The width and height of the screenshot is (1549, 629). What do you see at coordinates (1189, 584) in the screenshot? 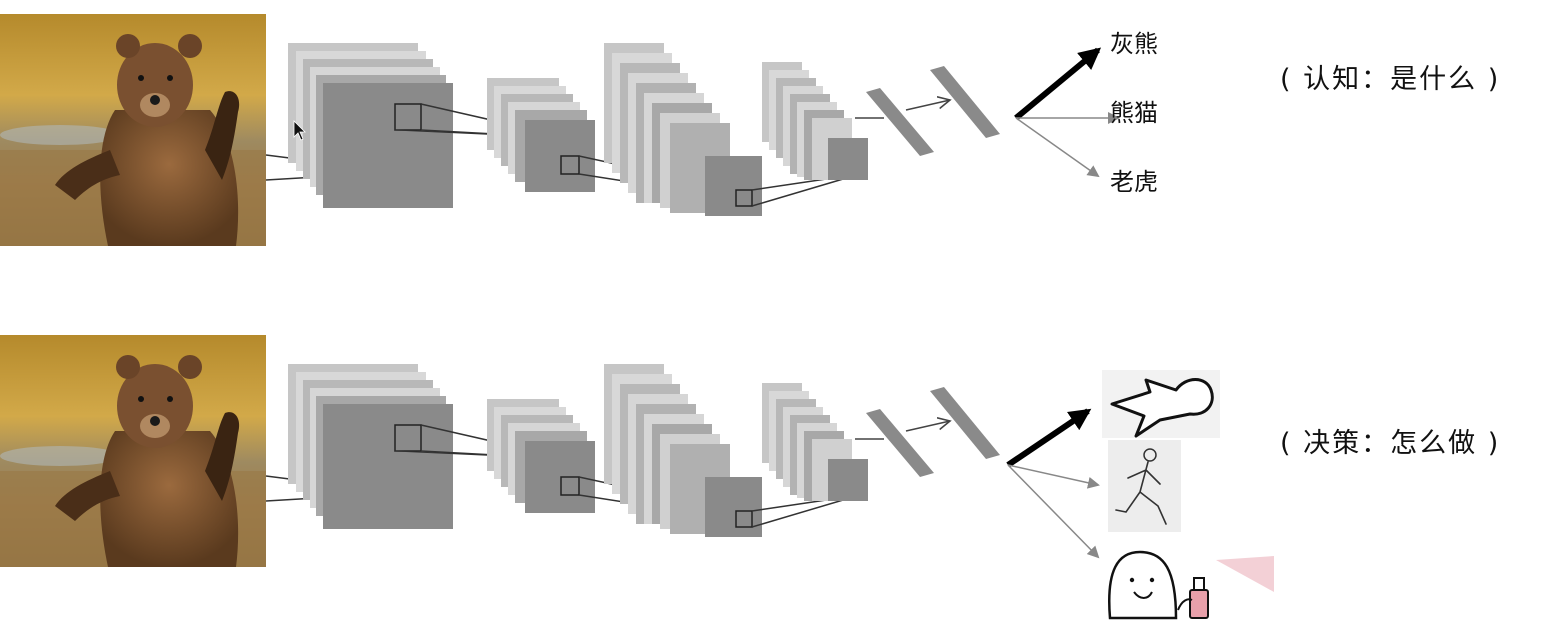
I see `spray-icon` at bounding box center [1189, 584].